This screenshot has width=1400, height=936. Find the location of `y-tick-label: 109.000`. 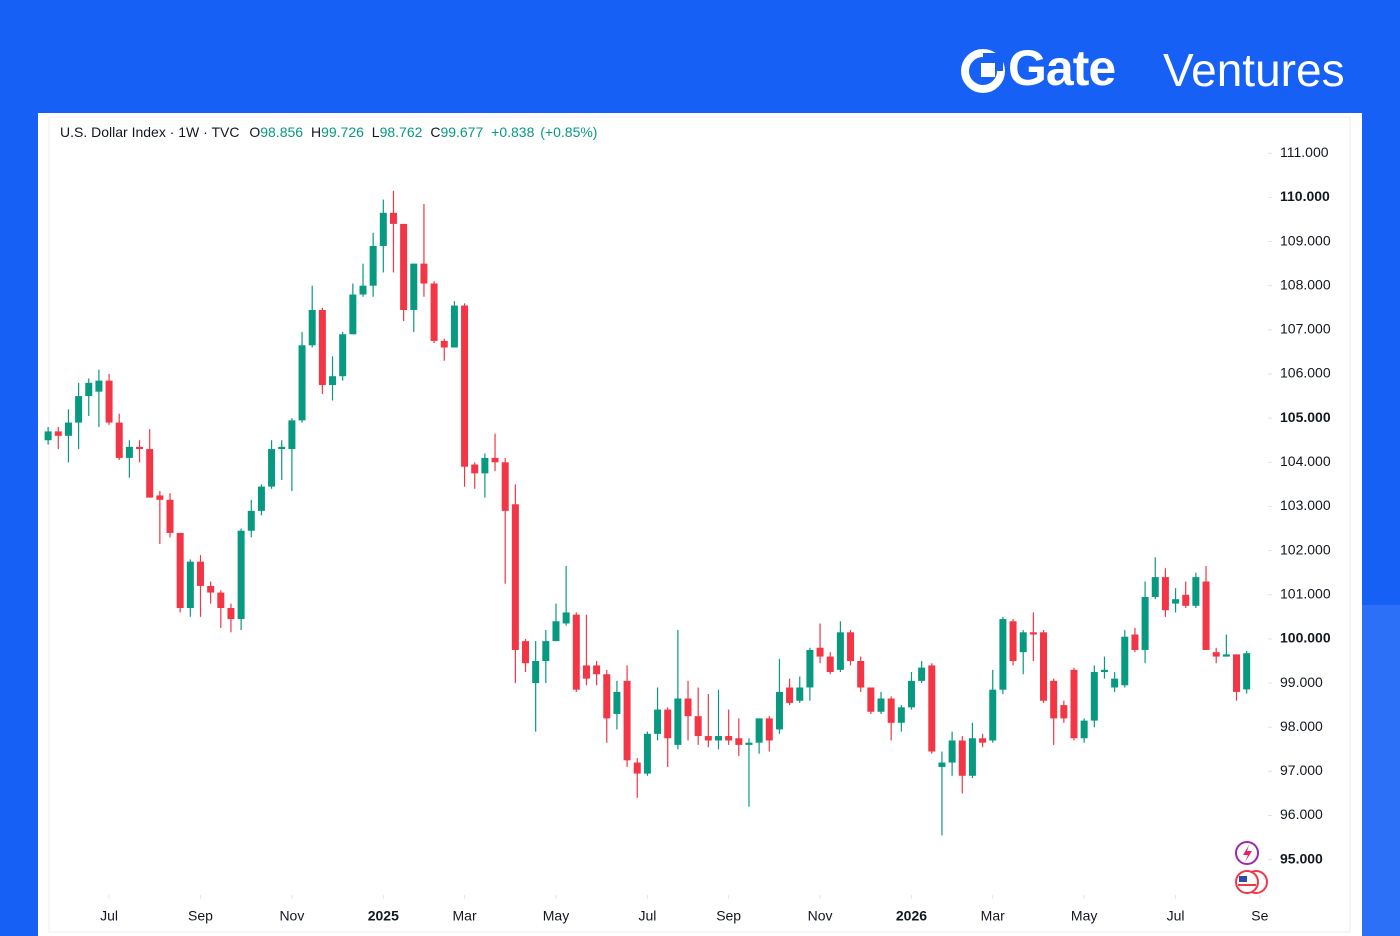

y-tick-label: 109.000 is located at coordinates (1305, 240).